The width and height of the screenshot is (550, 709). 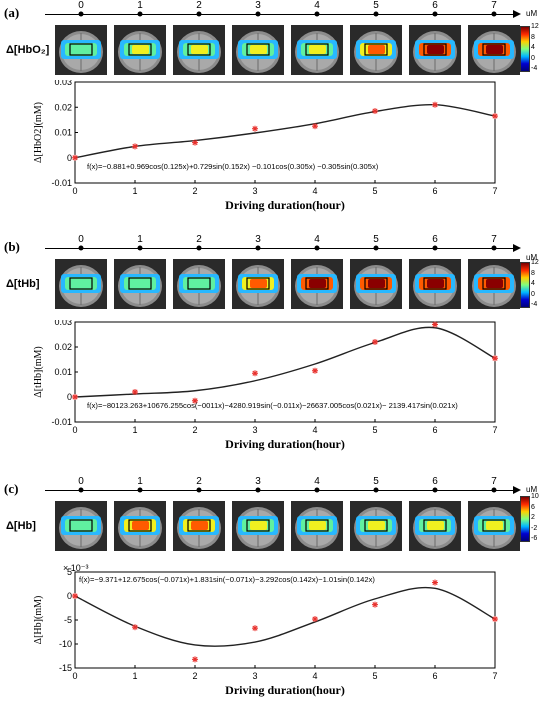 What do you see at coordinates (81, 5) in the screenshot?
I see `timeline-tick-label: 0` at bounding box center [81, 5].